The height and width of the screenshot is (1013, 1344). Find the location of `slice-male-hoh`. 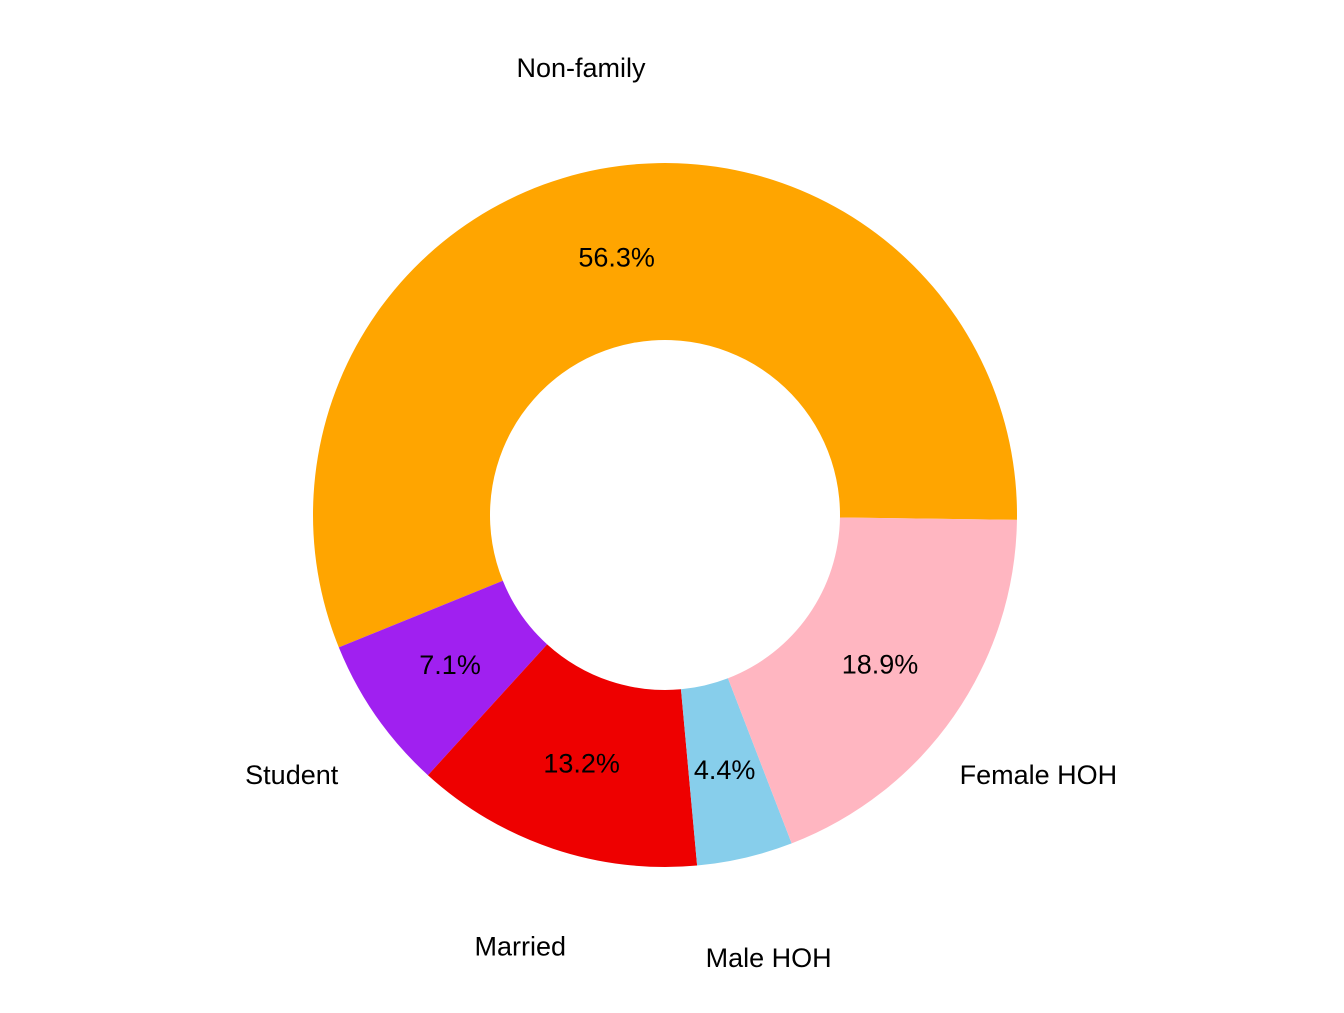

slice-male-hoh is located at coordinates (736, 772).